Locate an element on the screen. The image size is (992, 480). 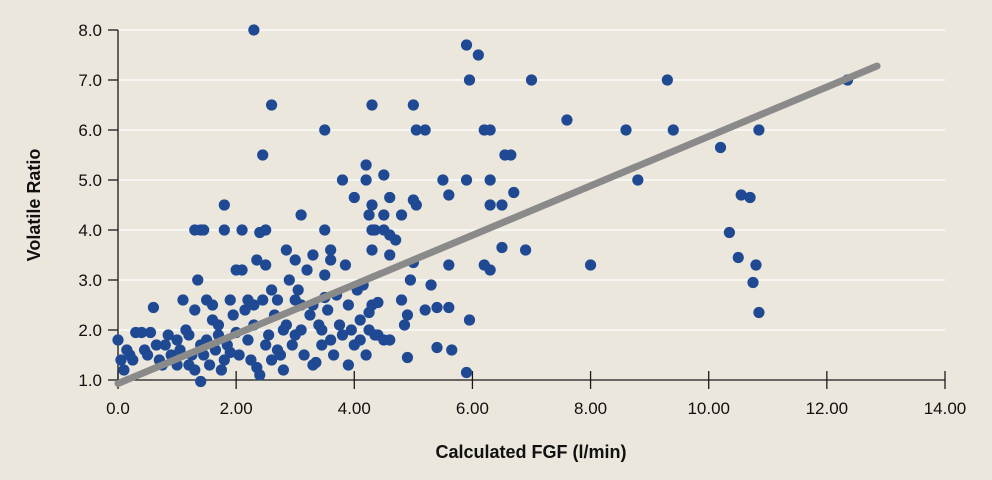
x-tick-label: 2.00 is located at coordinates (236, 408).